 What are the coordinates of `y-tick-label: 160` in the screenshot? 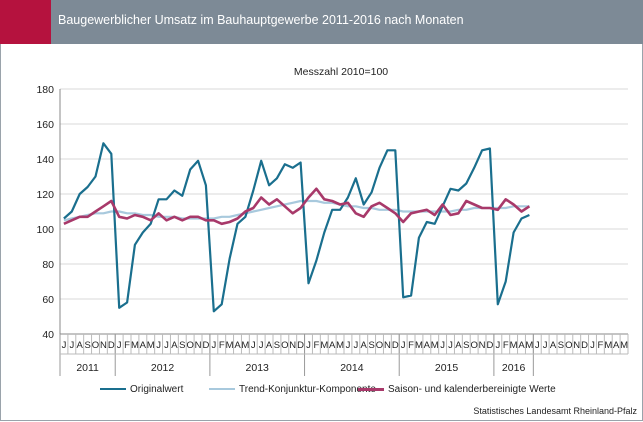 It's located at (45, 125).